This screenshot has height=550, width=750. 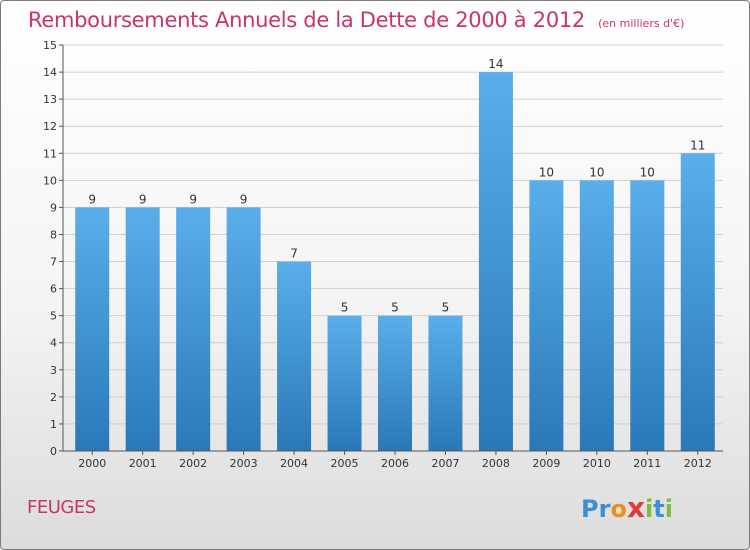 I want to click on proxiti-logo: Proxiti, so click(x=627, y=507).